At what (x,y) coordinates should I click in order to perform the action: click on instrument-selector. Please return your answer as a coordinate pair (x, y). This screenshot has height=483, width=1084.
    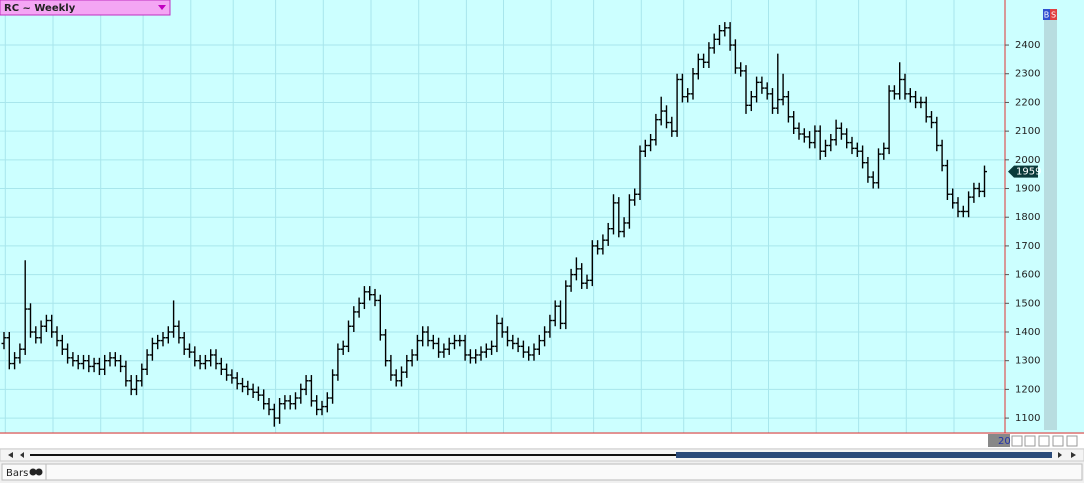
    Looking at the image, I should click on (85, 8).